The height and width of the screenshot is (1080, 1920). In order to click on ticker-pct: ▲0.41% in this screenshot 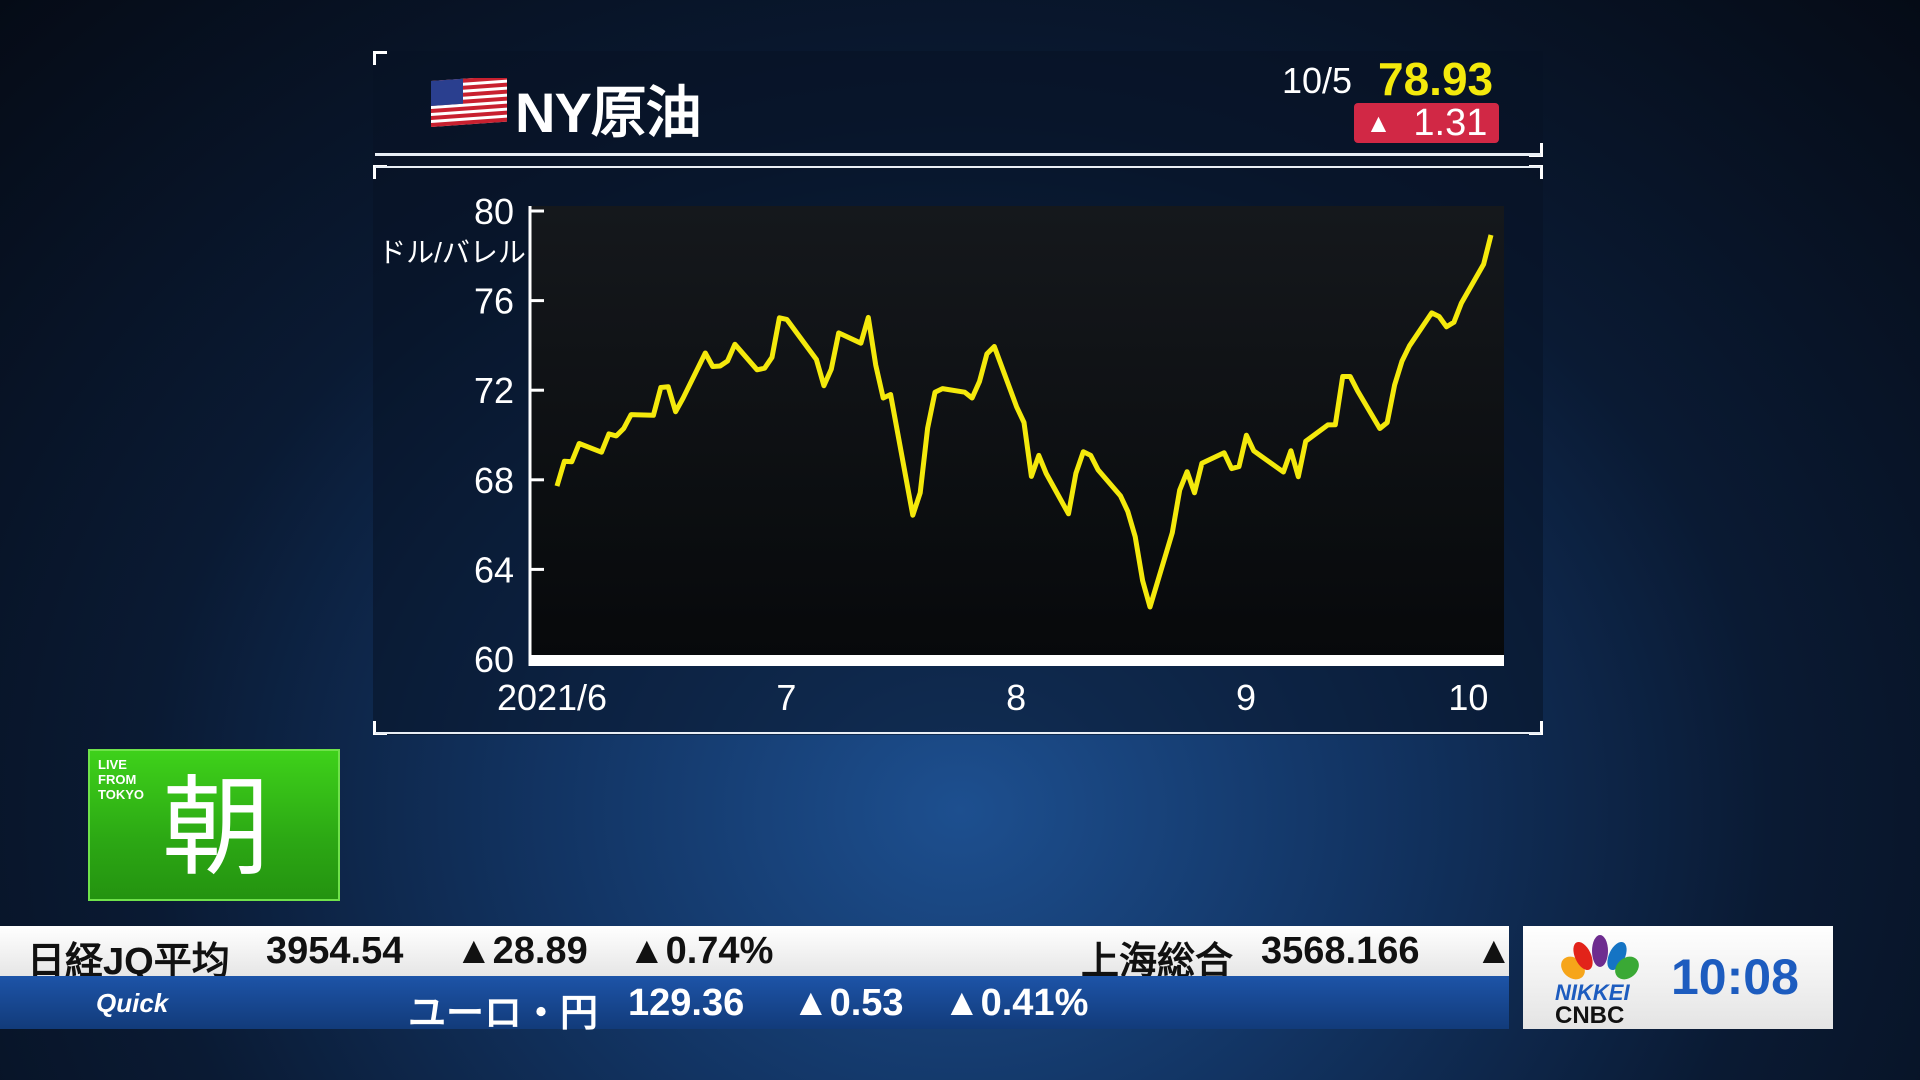, I will do `click(1016, 1003)`.